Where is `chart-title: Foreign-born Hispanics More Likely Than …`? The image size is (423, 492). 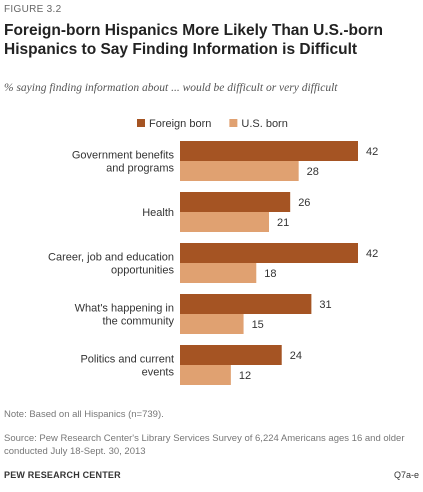 chart-title: Foreign-born Hispanics More Likely Than … is located at coordinates (193, 40).